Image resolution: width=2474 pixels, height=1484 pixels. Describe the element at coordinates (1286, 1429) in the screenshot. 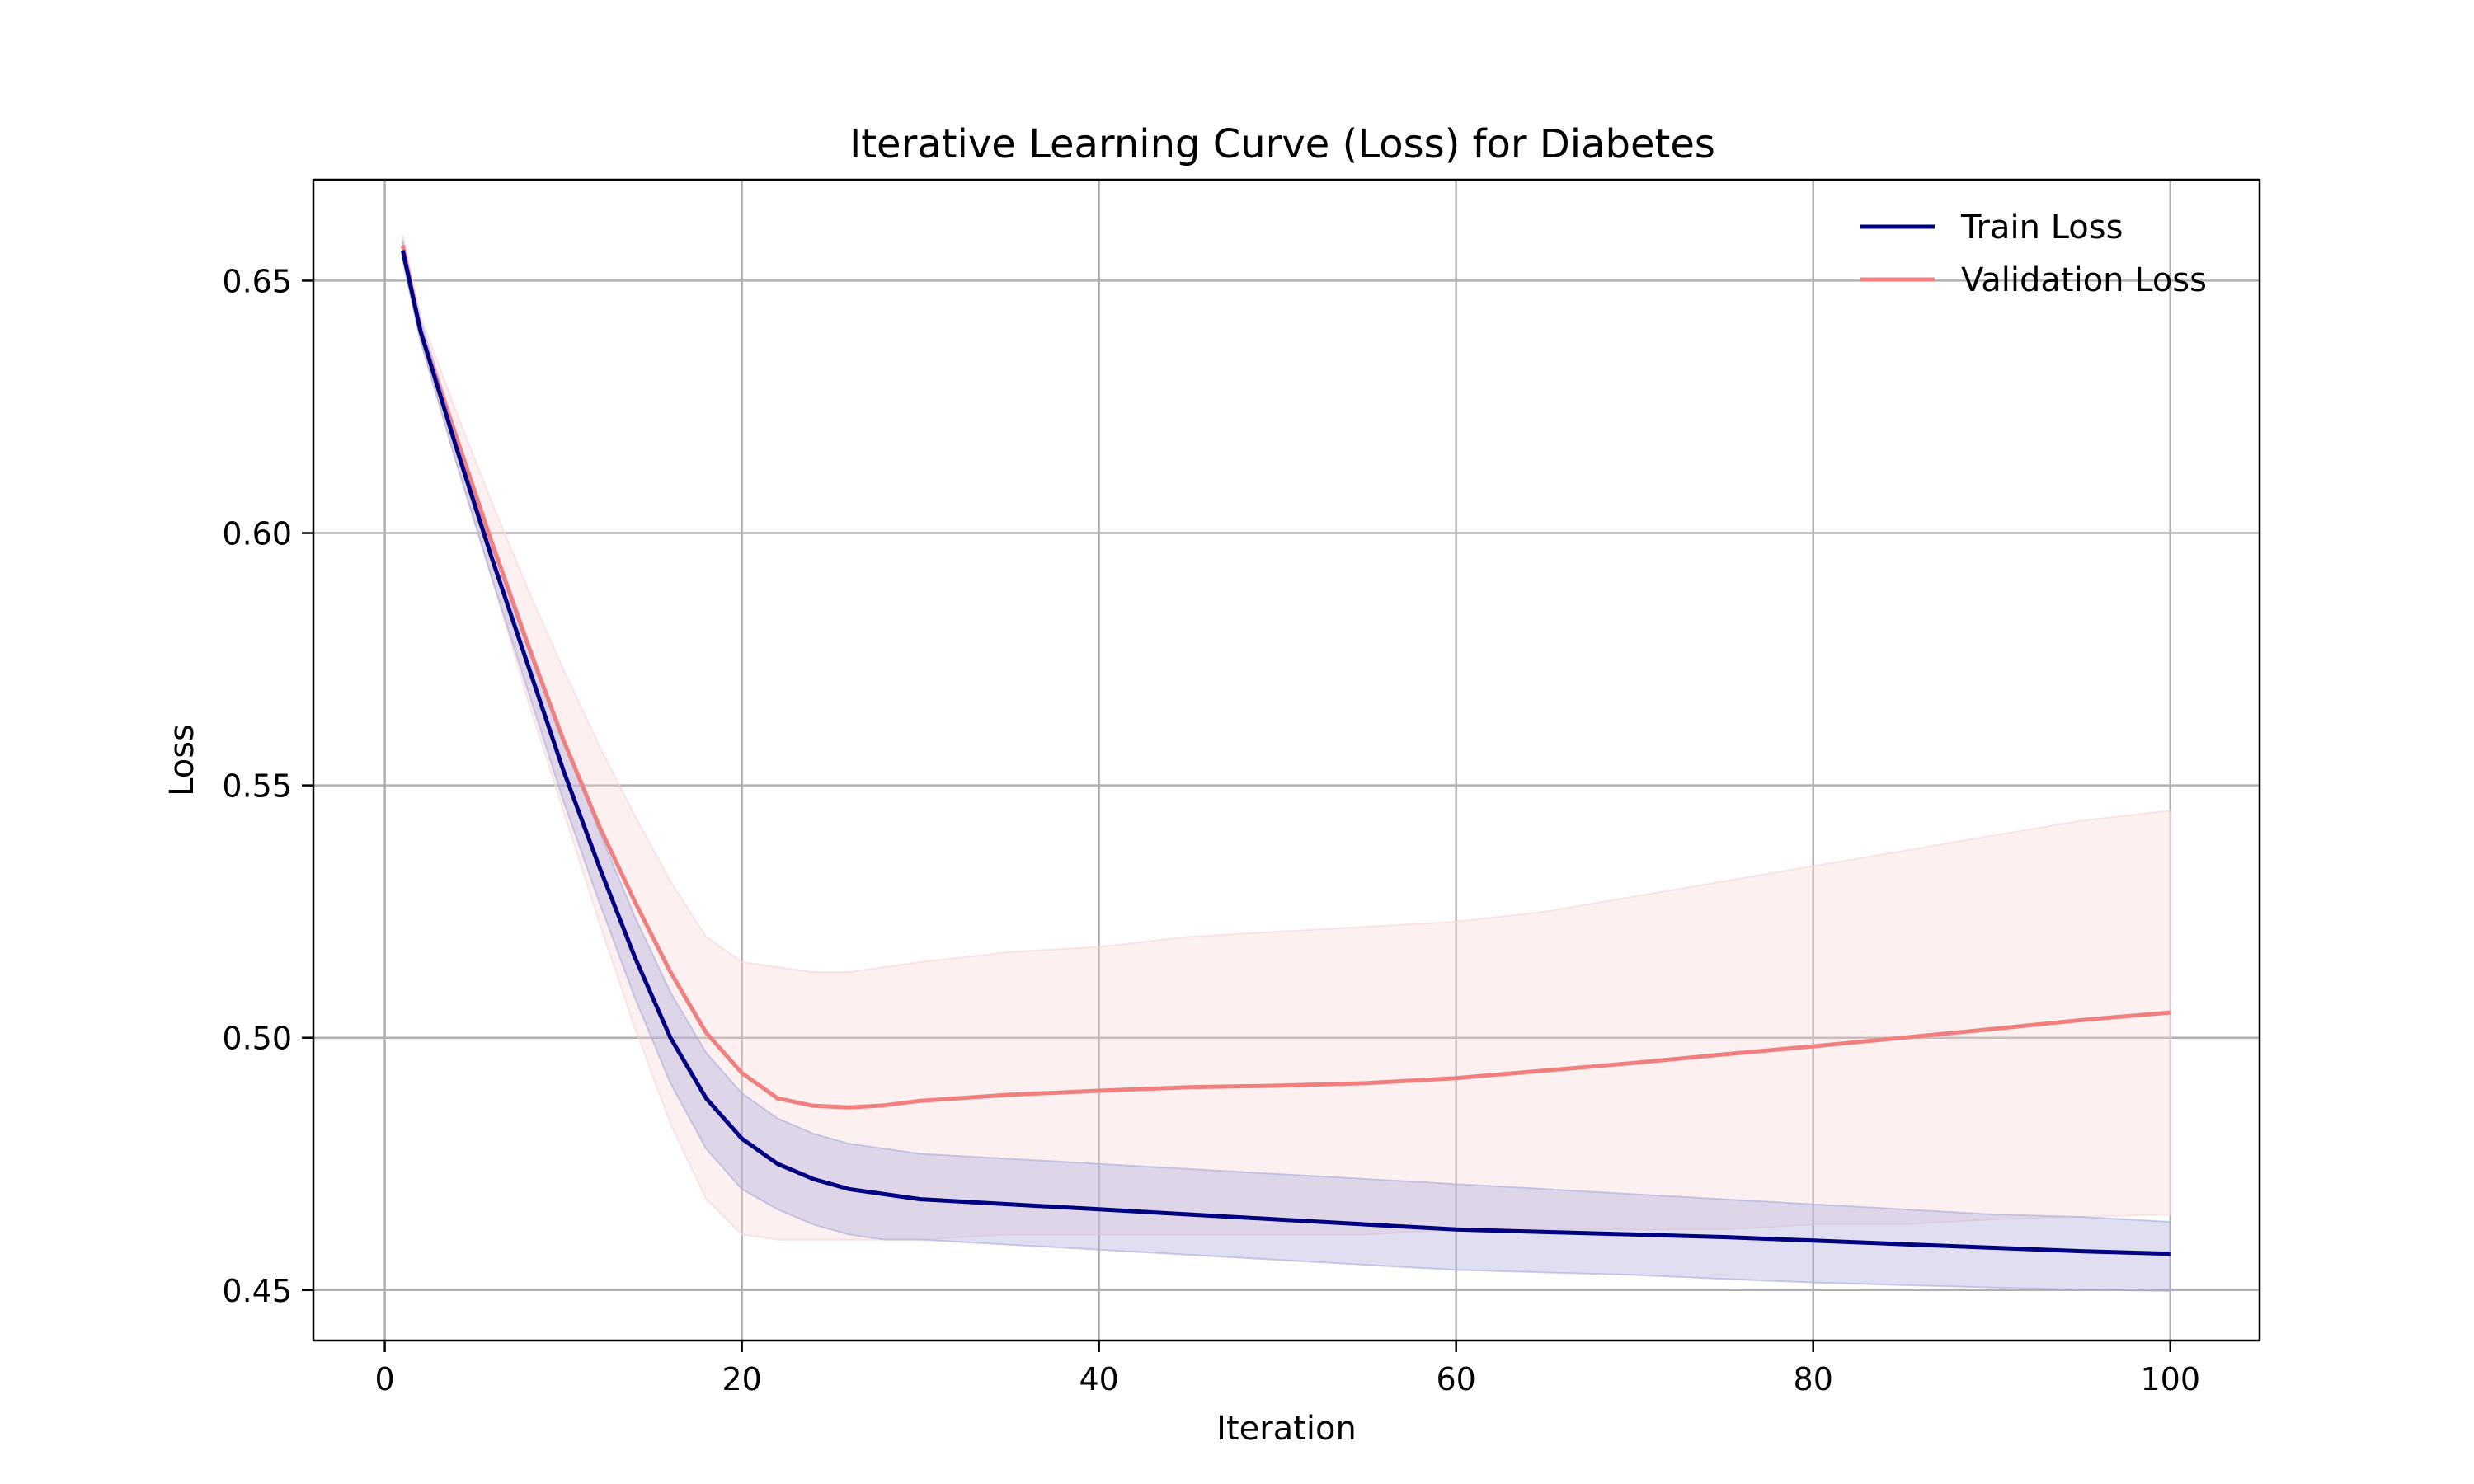

I see `x-axis-label: Iteration` at that location.